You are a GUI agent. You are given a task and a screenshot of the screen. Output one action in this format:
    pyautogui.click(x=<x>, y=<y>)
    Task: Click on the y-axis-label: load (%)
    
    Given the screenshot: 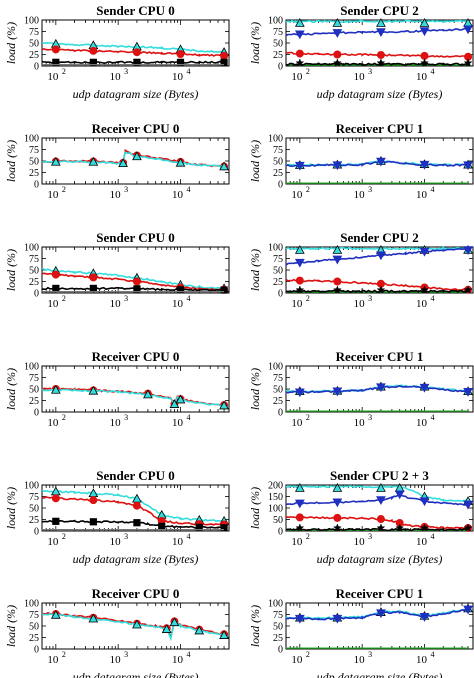 What is the action you would take?
    pyautogui.click(x=11, y=43)
    